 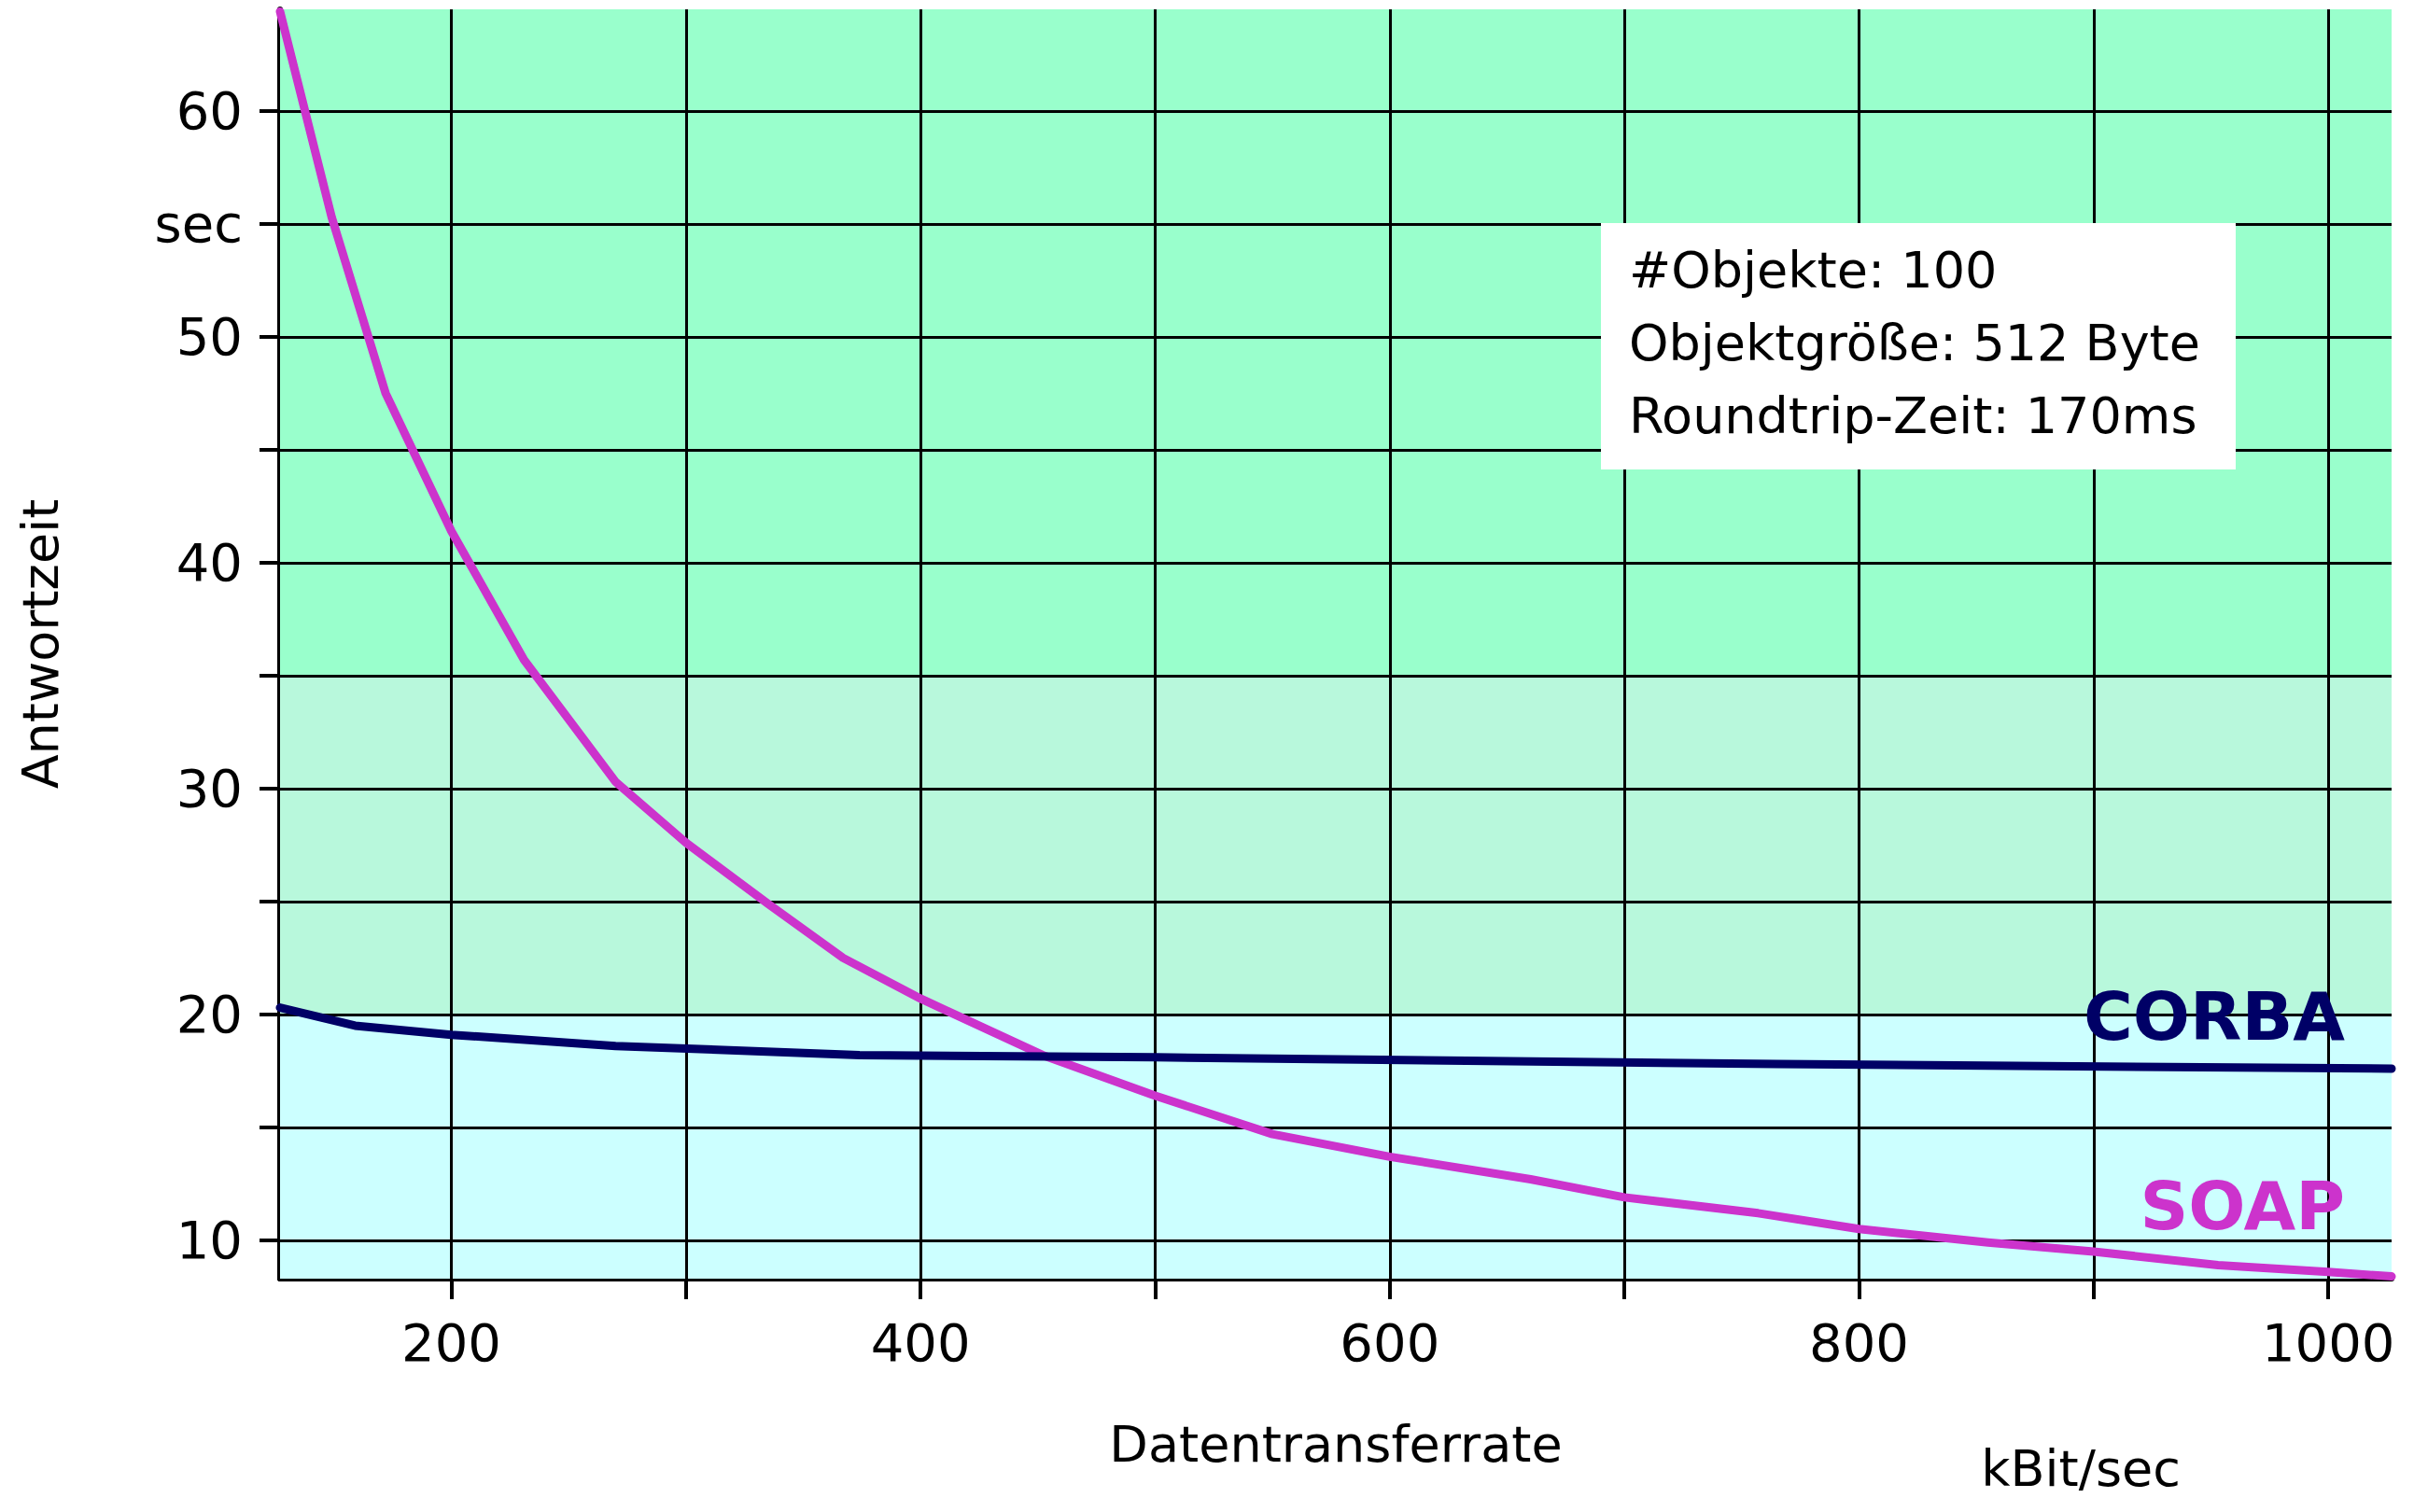 I want to click on y-tick-label: sec, so click(x=198, y=224).